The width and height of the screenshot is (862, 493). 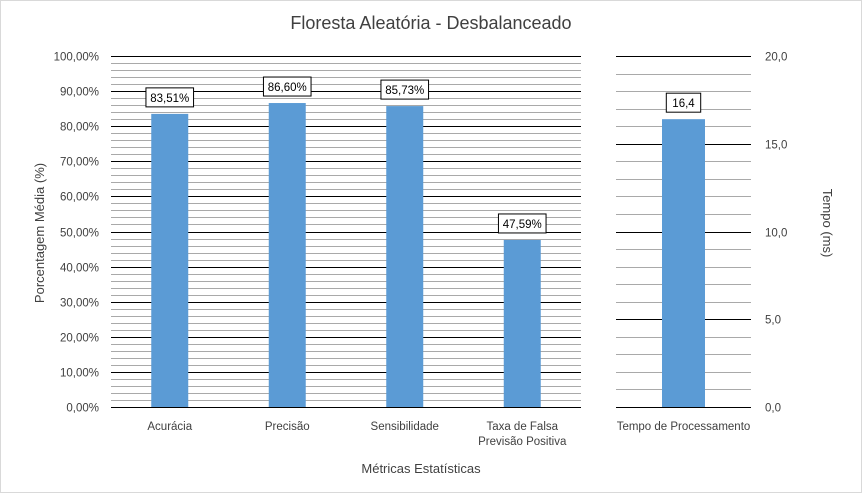 What do you see at coordinates (79, 93) in the screenshot?
I see `left-y-tick-label: 90,00%` at bounding box center [79, 93].